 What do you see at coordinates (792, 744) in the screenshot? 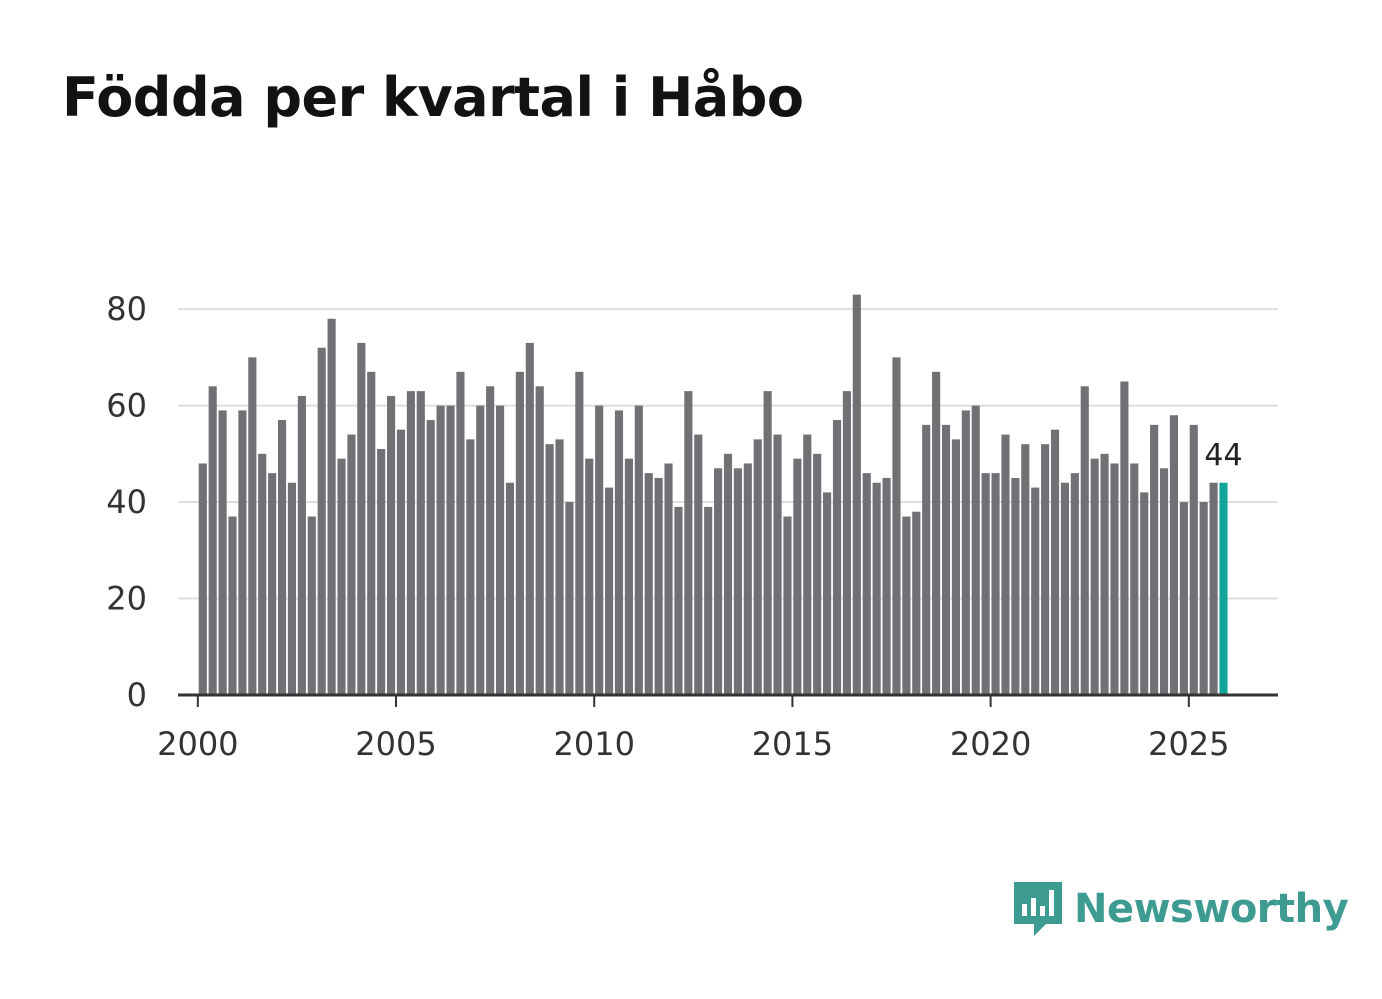
I see `x-tick-label: 2015` at bounding box center [792, 744].